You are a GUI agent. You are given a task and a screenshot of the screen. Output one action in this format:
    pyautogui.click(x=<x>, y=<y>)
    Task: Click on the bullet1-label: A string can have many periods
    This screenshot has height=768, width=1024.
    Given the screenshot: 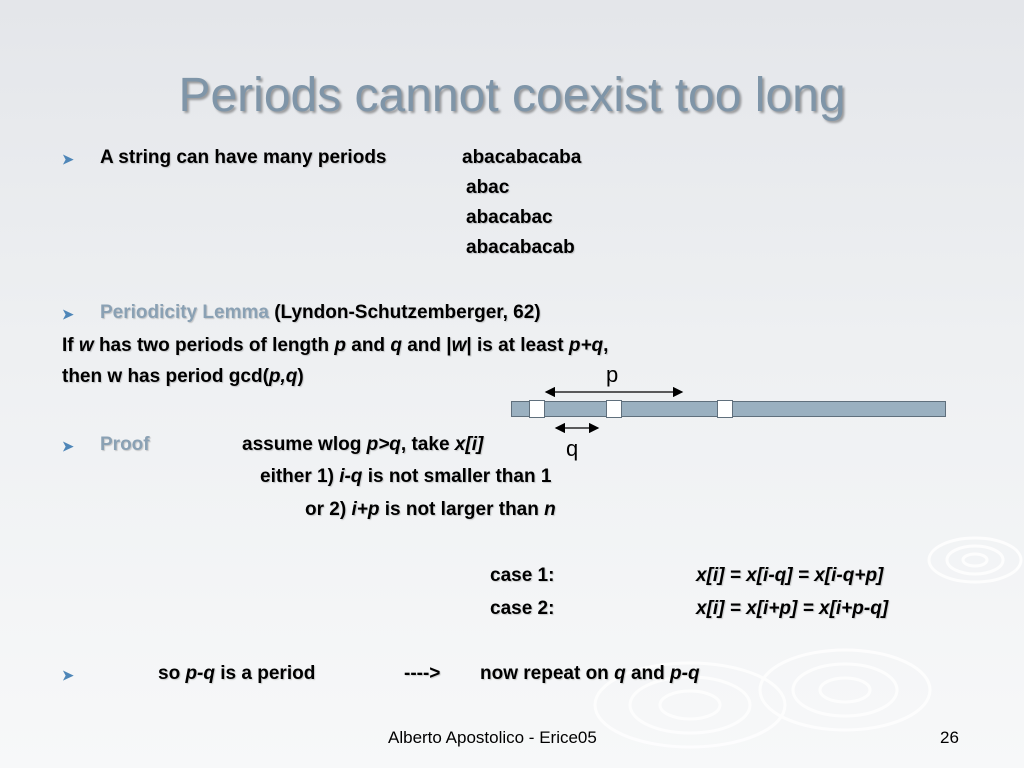 What is the action you would take?
    pyautogui.click(x=243, y=157)
    